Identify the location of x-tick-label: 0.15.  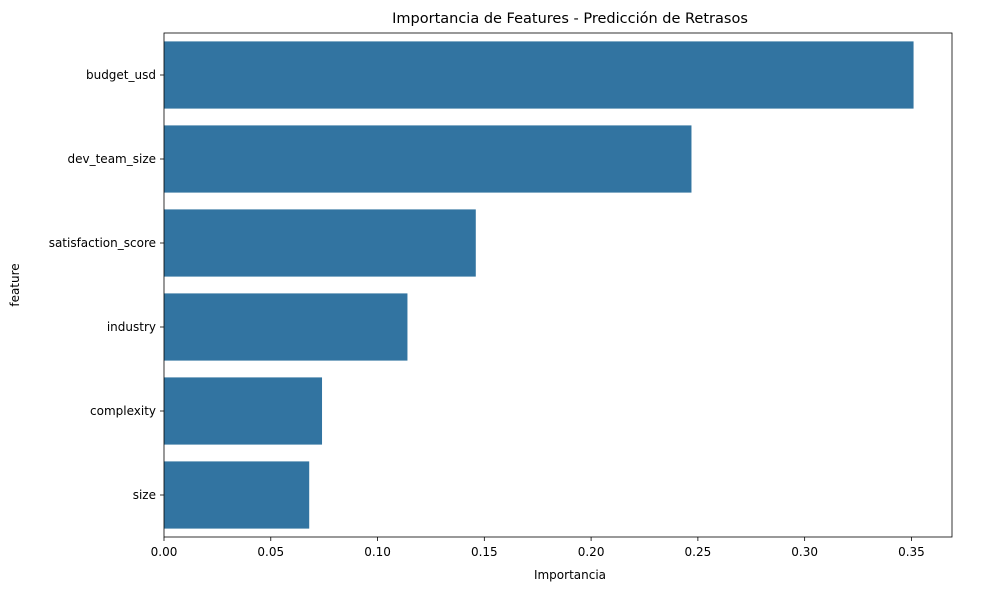
(484, 552).